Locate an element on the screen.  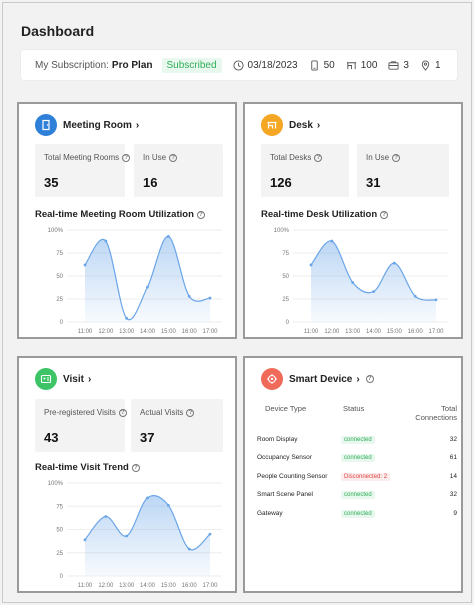
meeting-chart-title-text: Real-time Meeting Room Utilization is located at coordinates (114, 214).